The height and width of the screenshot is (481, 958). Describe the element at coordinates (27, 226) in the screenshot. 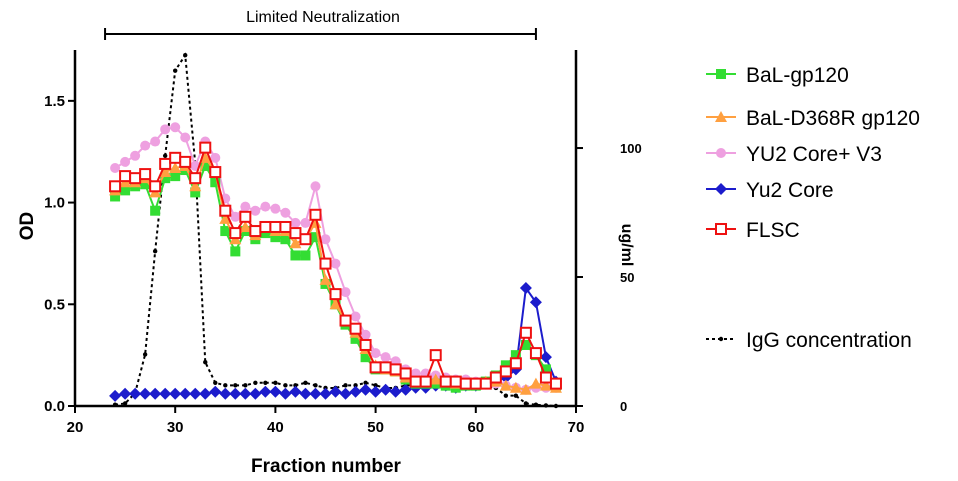

I see `y-axis-label: OD` at that location.